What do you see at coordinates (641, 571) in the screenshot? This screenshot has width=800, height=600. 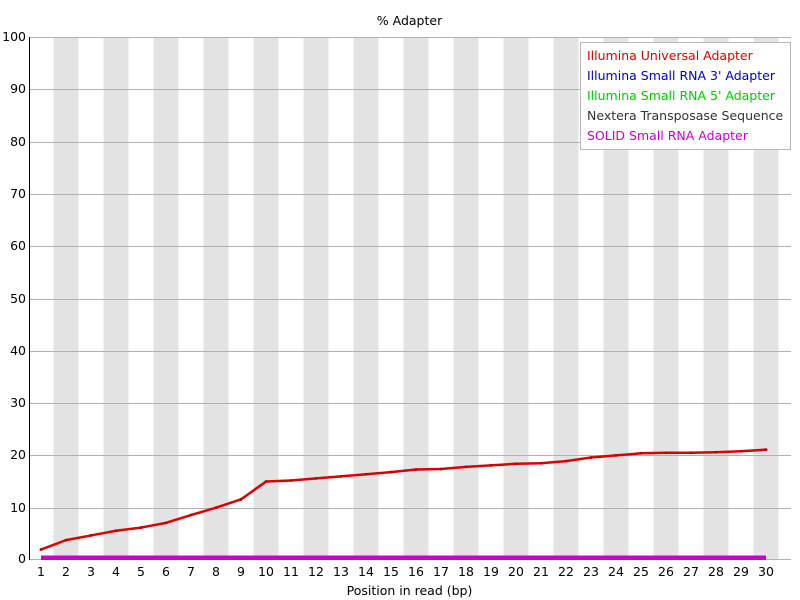 I see `x-tick-label-25: 25` at bounding box center [641, 571].